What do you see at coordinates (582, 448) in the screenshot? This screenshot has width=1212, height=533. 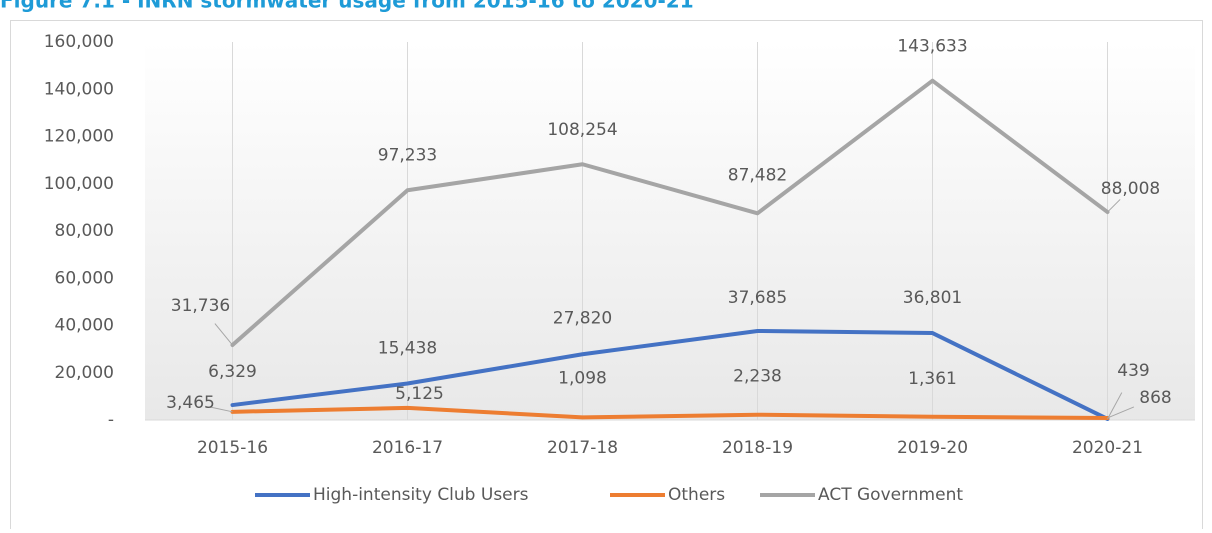 I see `x-tick-label: 2017-18` at bounding box center [582, 448].